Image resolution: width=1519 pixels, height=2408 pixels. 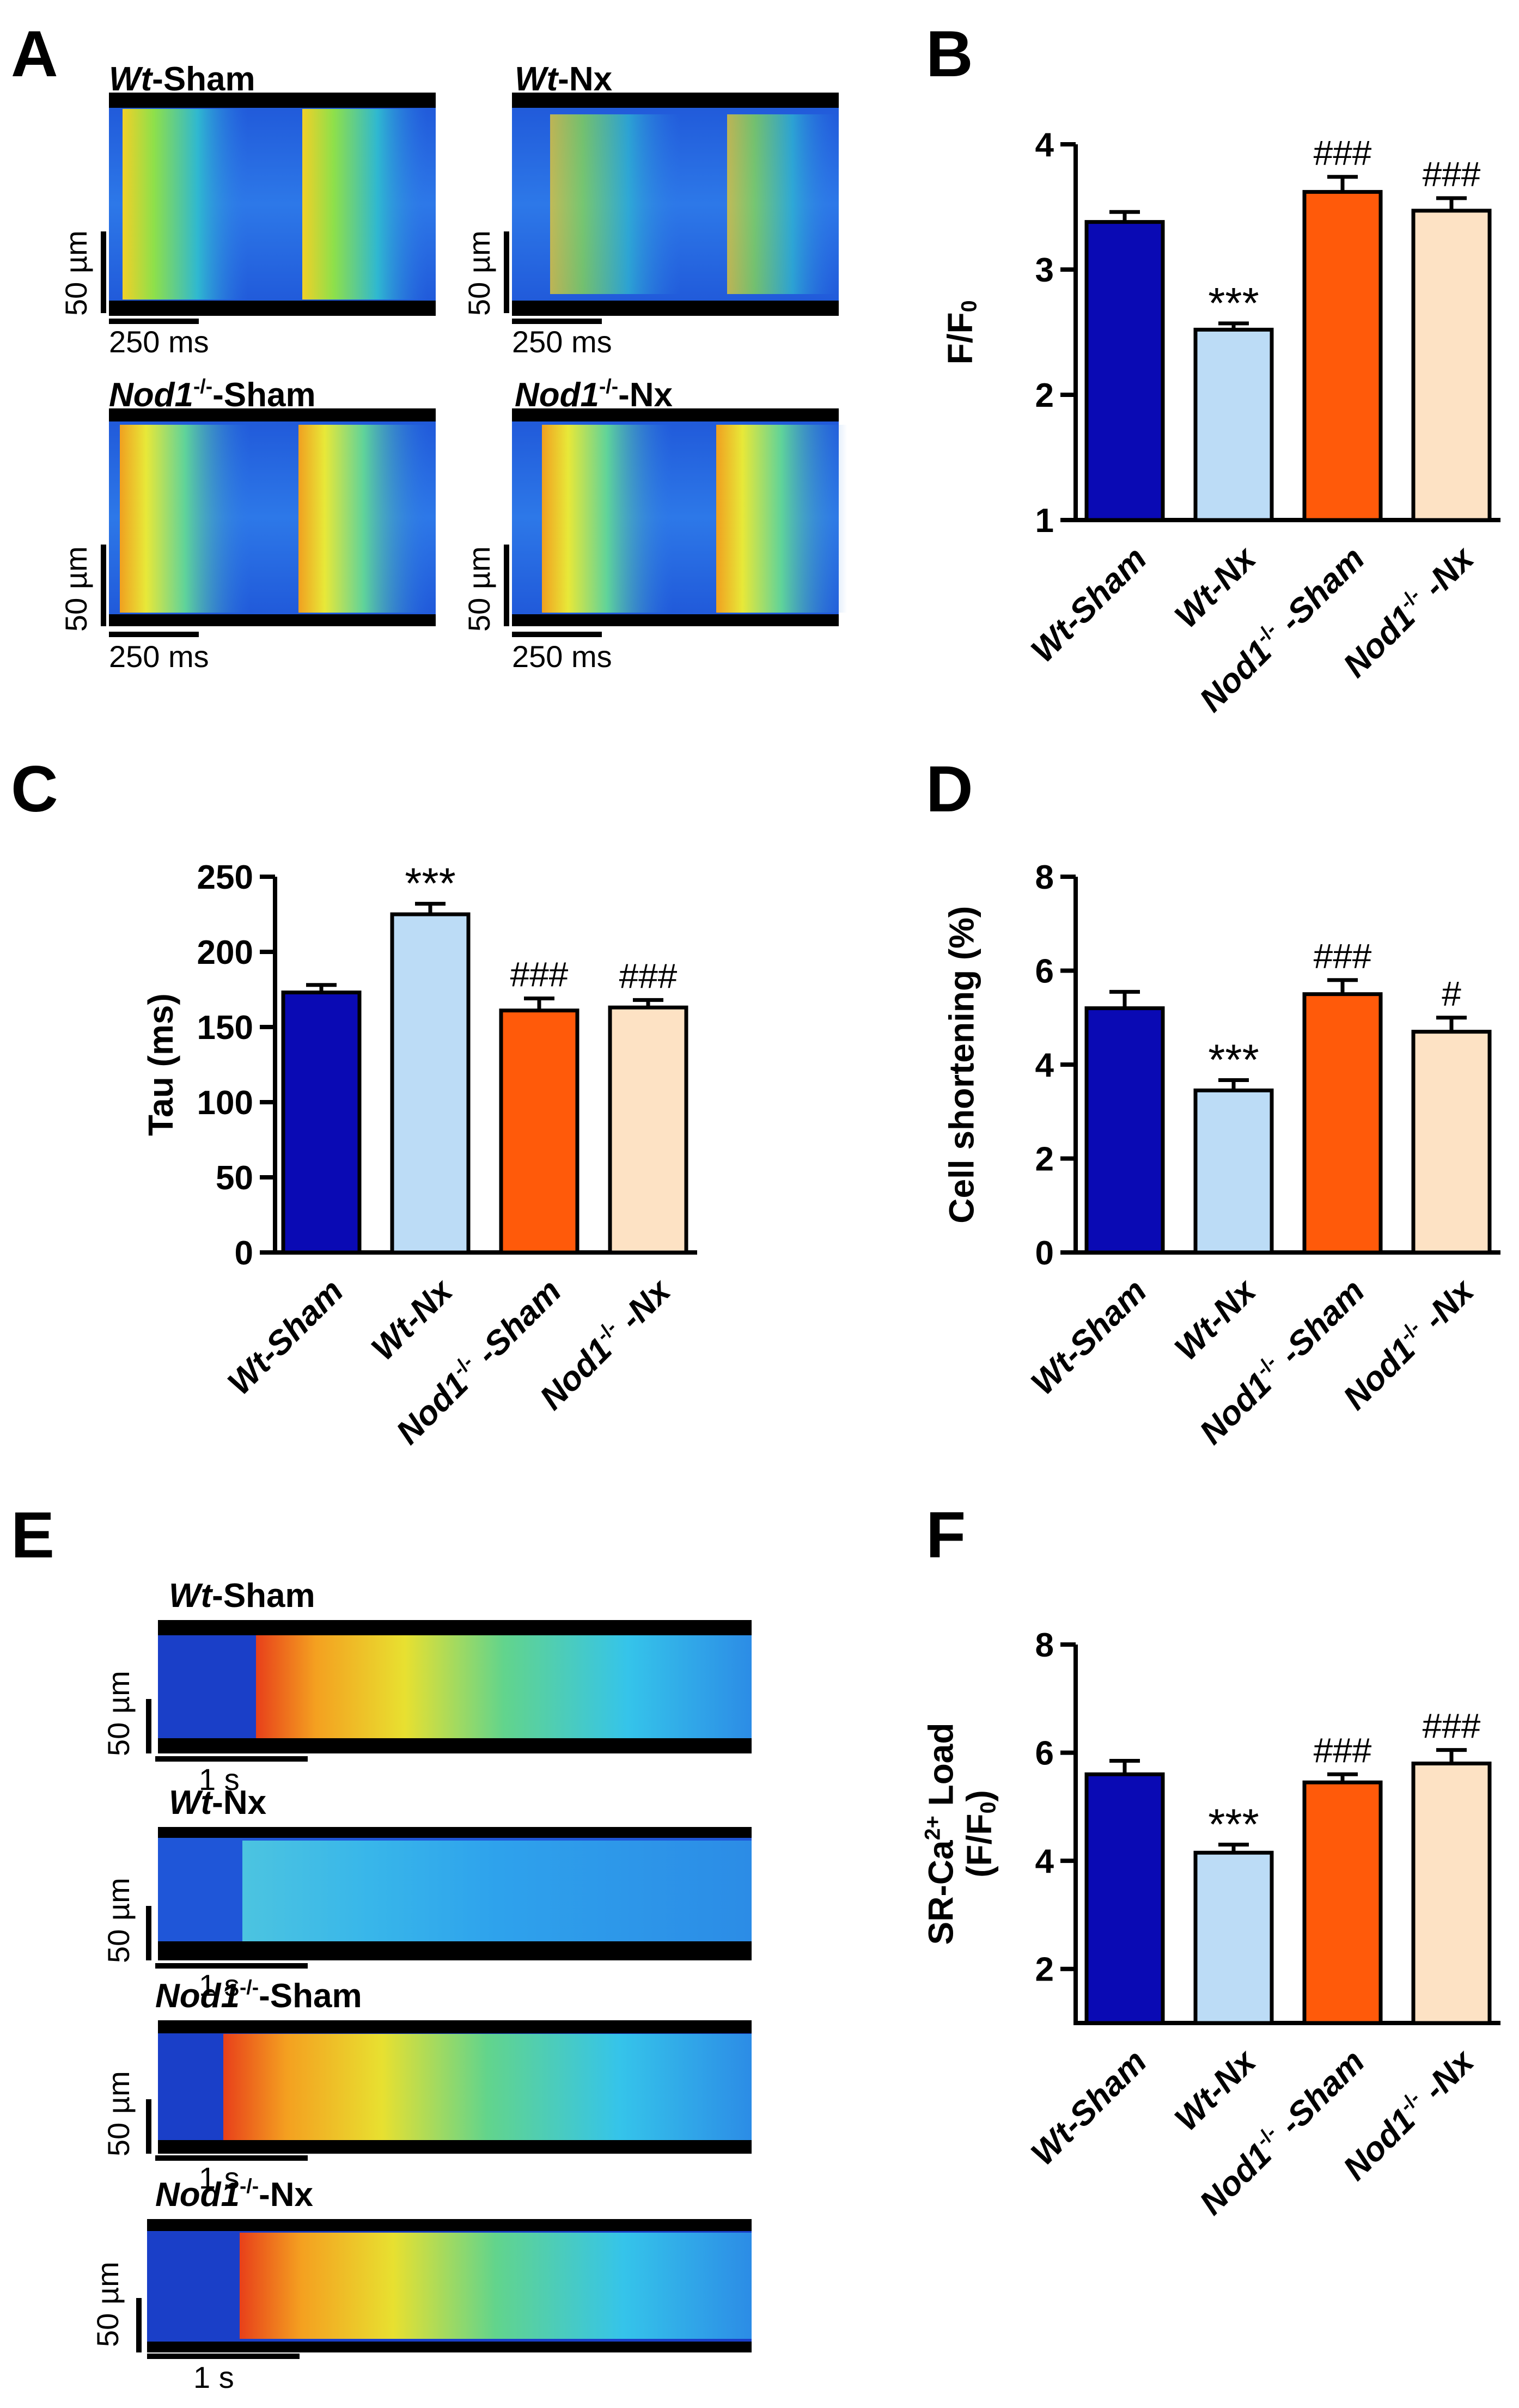 What do you see at coordinates (234, 1178) in the screenshot?
I see `y-tick-label: 50` at bounding box center [234, 1178].